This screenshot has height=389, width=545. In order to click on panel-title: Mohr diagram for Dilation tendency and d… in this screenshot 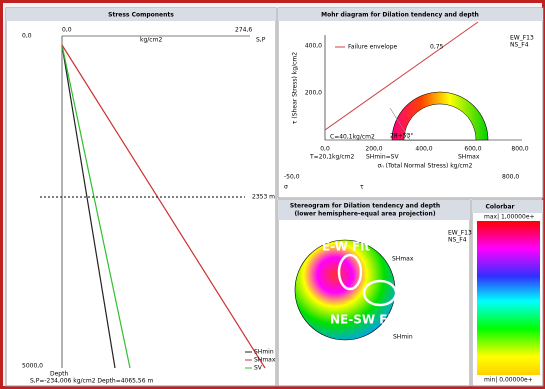, I will do `click(400, 15)`.